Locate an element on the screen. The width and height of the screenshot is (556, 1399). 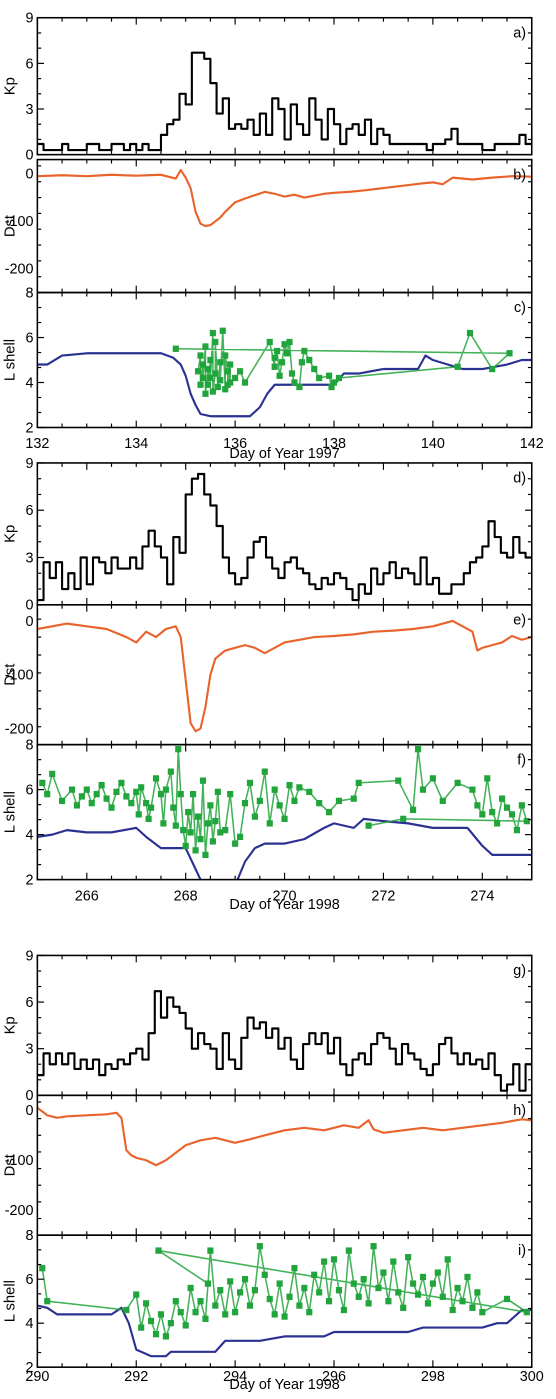
y-tick-label: -100 is located at coordinates (19, 675).